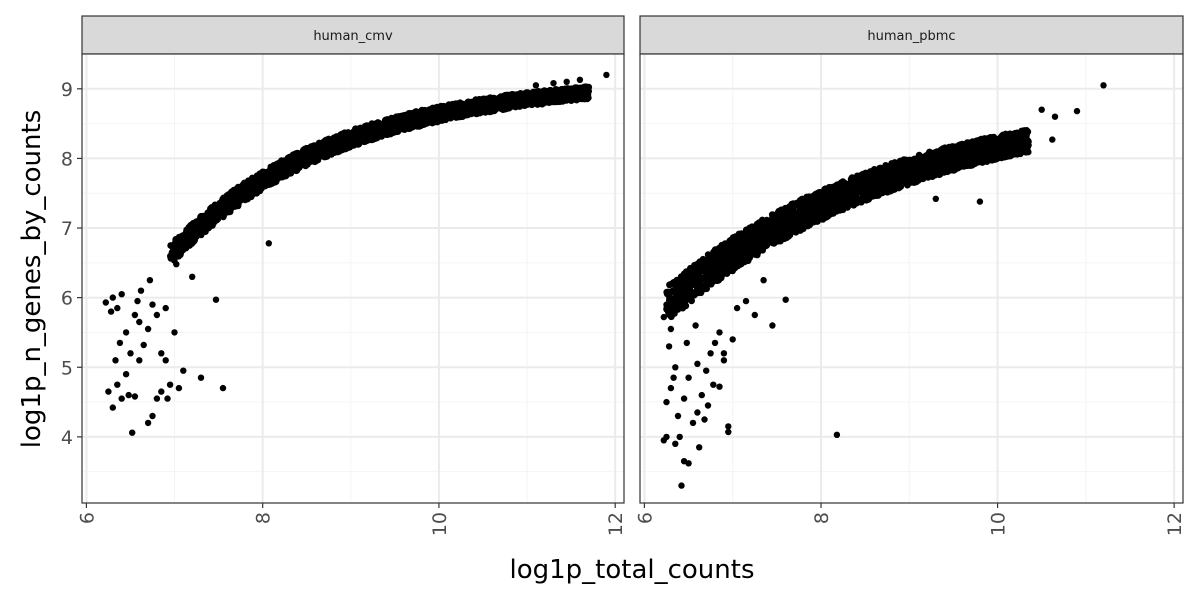  I want to click on y-tick-label: 4, so click(67, 438).